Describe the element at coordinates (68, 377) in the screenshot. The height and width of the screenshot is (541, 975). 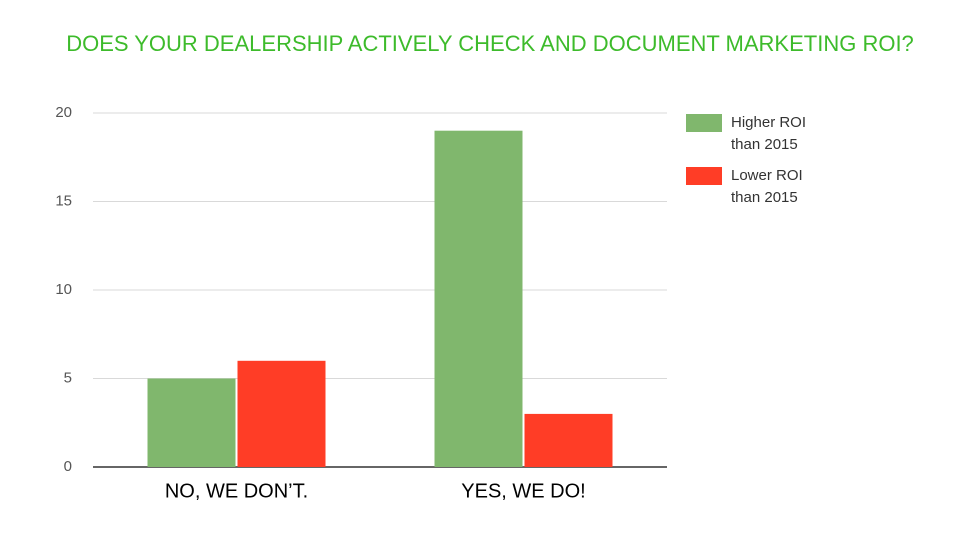
I see `y-tick-label: 5` at that location.